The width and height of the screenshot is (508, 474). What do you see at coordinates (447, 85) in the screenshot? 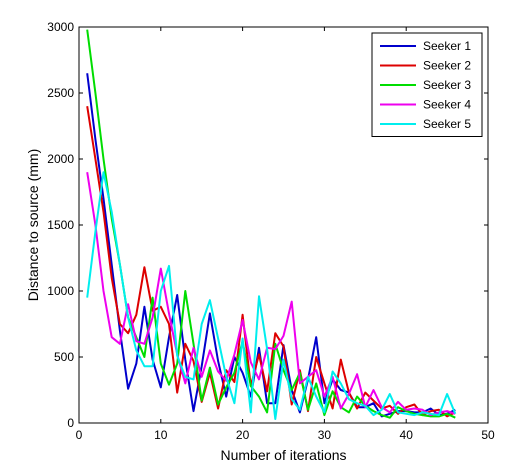
I see `legend-label: Seeker 3` at bounding box center [447, 85].